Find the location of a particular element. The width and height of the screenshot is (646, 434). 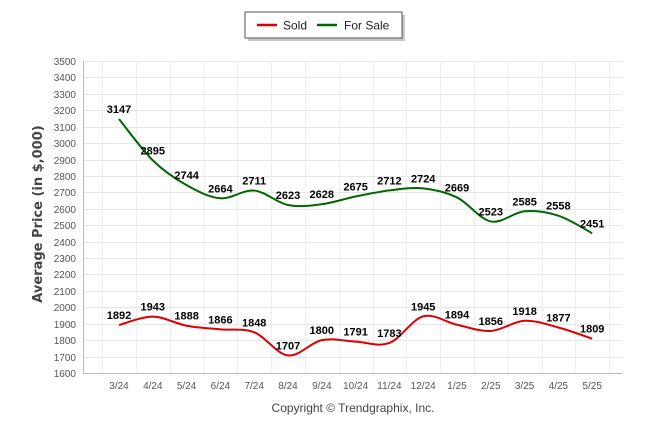

x-tick-label: 9/24 is located at coordinates (322, 386).